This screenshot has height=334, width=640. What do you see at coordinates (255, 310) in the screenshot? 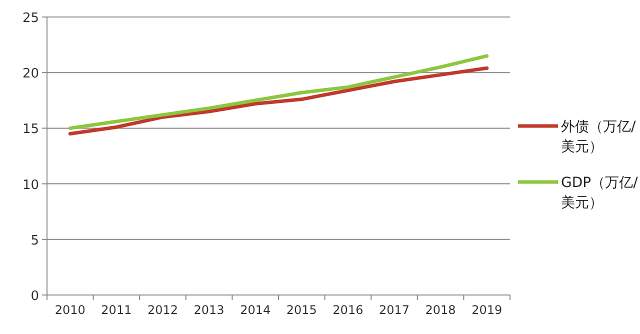
I see `x-tick-label: 2014` at bounding box center [255, 310].